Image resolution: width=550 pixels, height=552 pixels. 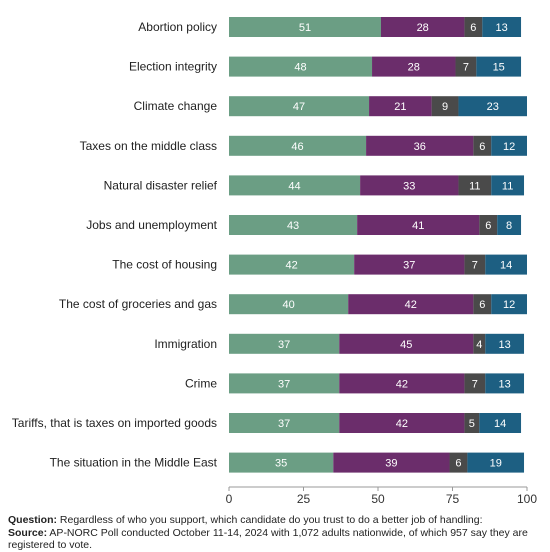 What do you see at coordinates (151, 225) in the screenshot?
I see `category-label: Jobs and unemployment` at bounding box center [151, 225].